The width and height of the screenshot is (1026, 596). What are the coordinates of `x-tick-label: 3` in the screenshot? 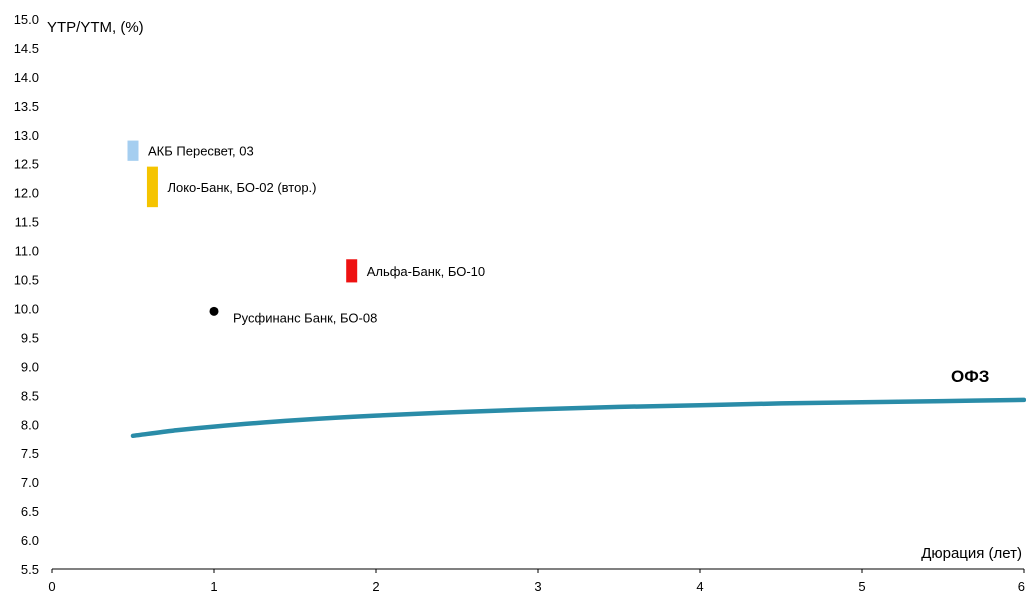 It's located at (537, 586).